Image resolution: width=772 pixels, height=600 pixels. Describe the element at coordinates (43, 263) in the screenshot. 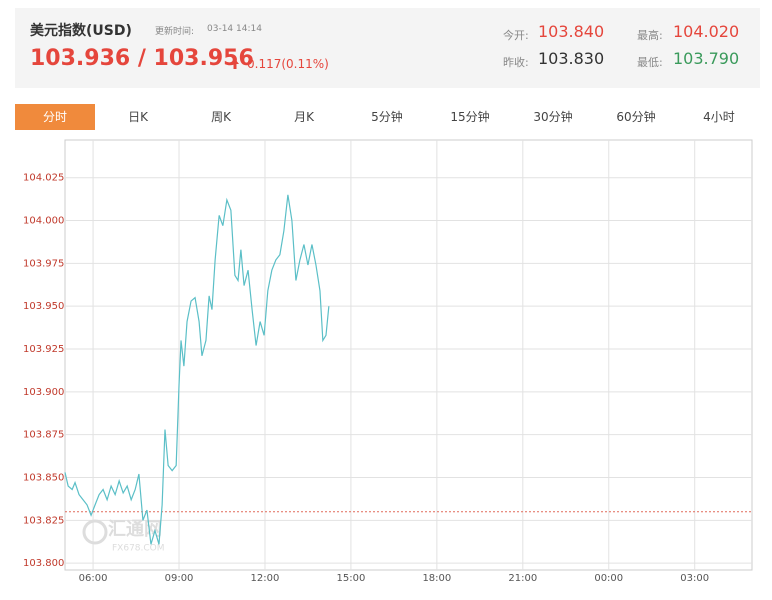

I see `y-tick-label: 103.975` at that location.